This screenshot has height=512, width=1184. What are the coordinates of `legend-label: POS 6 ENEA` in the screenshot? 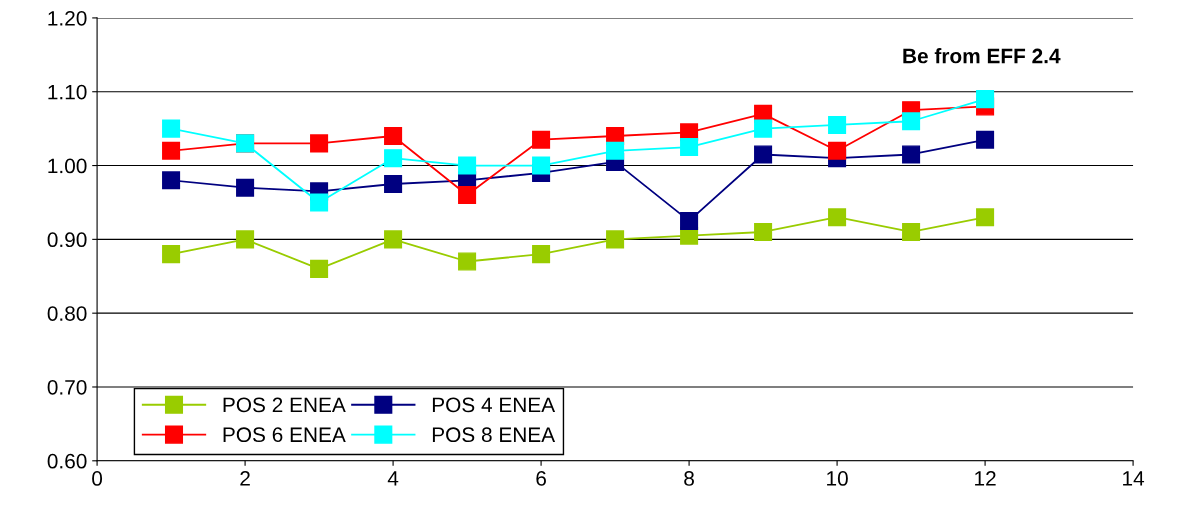 It's located at (284, 435).